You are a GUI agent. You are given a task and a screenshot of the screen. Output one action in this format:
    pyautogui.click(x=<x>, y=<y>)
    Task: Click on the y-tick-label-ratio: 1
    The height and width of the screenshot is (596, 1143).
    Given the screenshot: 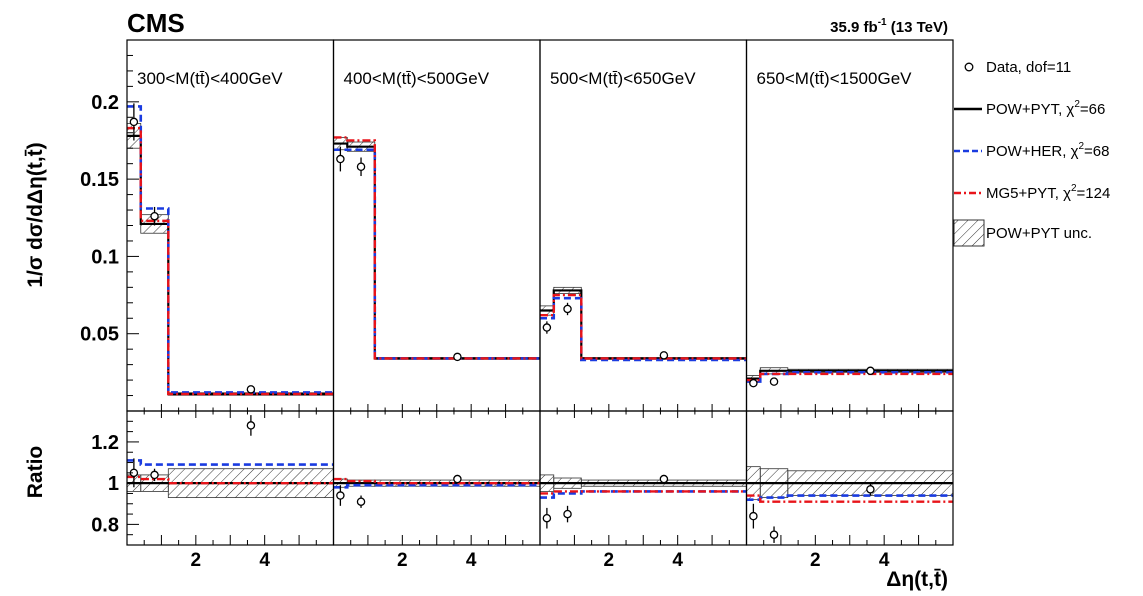 What is the action you would take?
    pyautogui.click(x=113, y=484)
    